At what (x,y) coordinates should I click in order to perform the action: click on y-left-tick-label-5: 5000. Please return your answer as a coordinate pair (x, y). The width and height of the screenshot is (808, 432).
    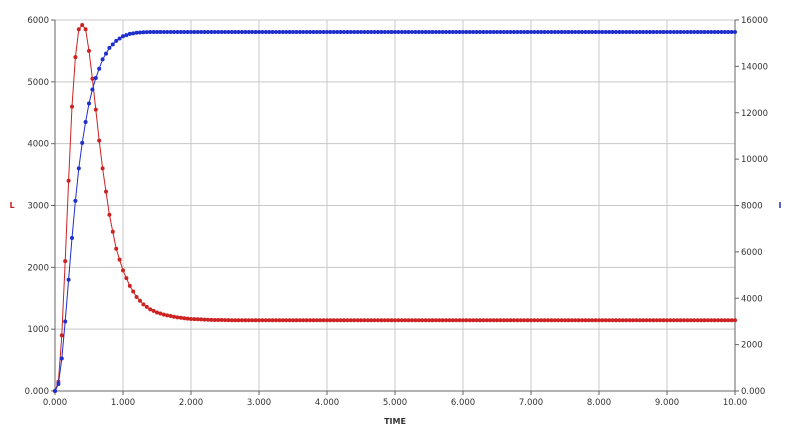
    Looking at the image, I should click on (38, 83).